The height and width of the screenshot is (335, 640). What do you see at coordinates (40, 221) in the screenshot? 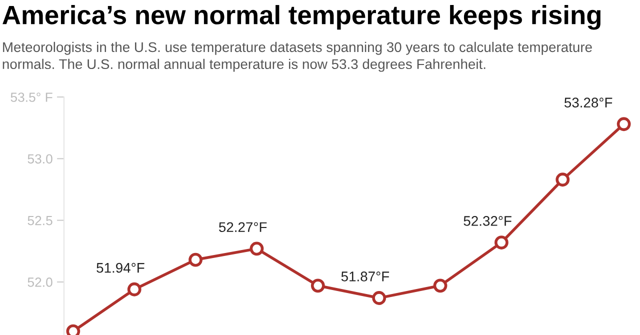
I see `y-tick-label: 52.5` at bounding box center [40, 221].